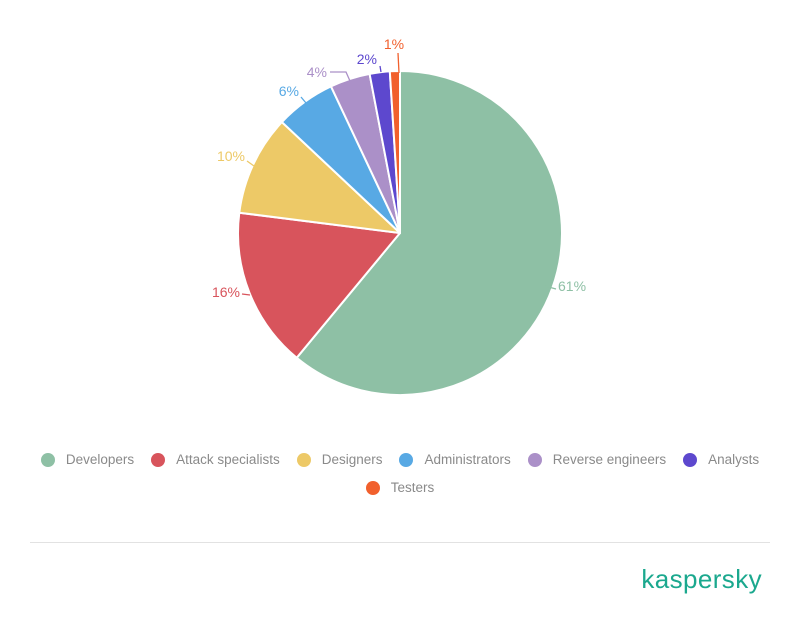 This screenshot has width=800, height=625. Describe the element at coordinates (734, 459) in the screenshot. I see `legend-label-analysts: Analysts` at that location.